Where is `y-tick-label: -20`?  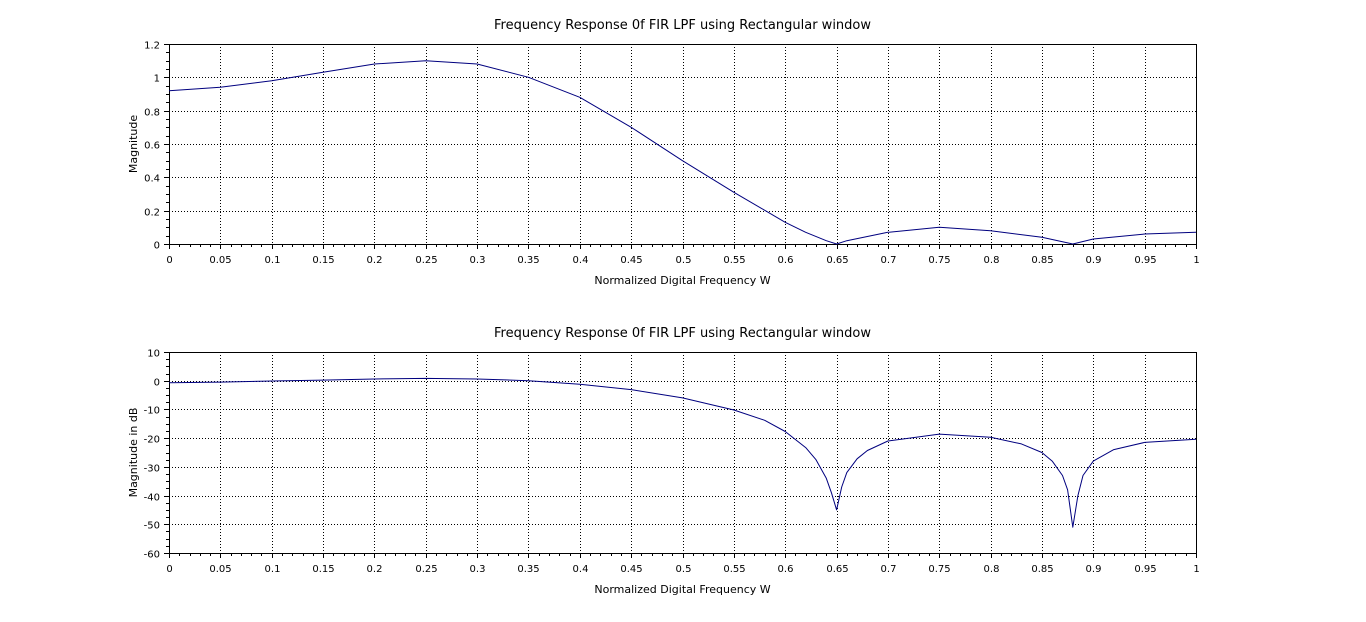 y-tick-label: -20 is located at coordinates (152, 440).